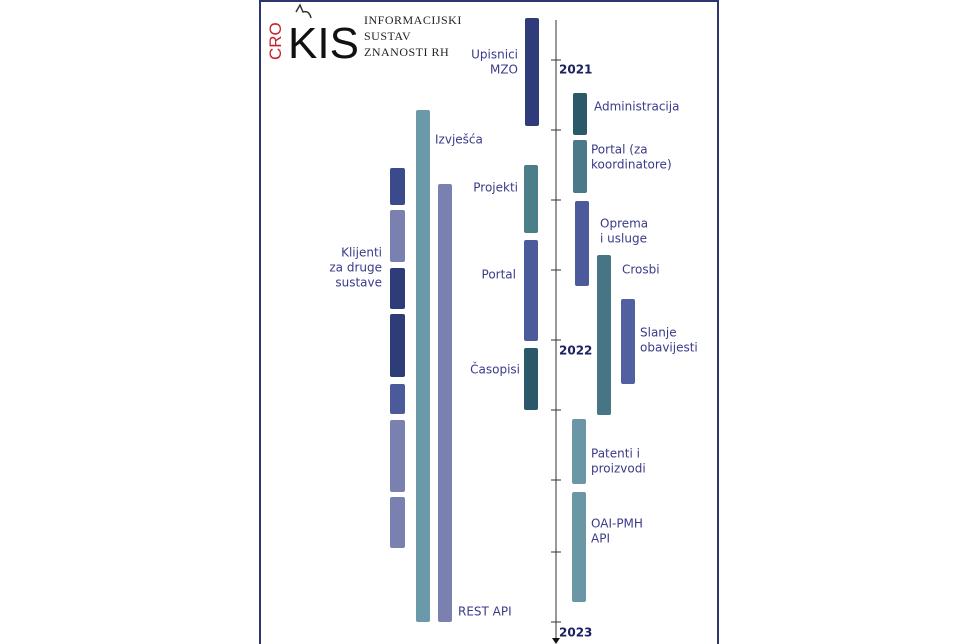 The image size is (966, 644). What do you see at coordinates (504, 70) in the screenshot?
I see `item-label: MZO` at bounding box center [504, 70].